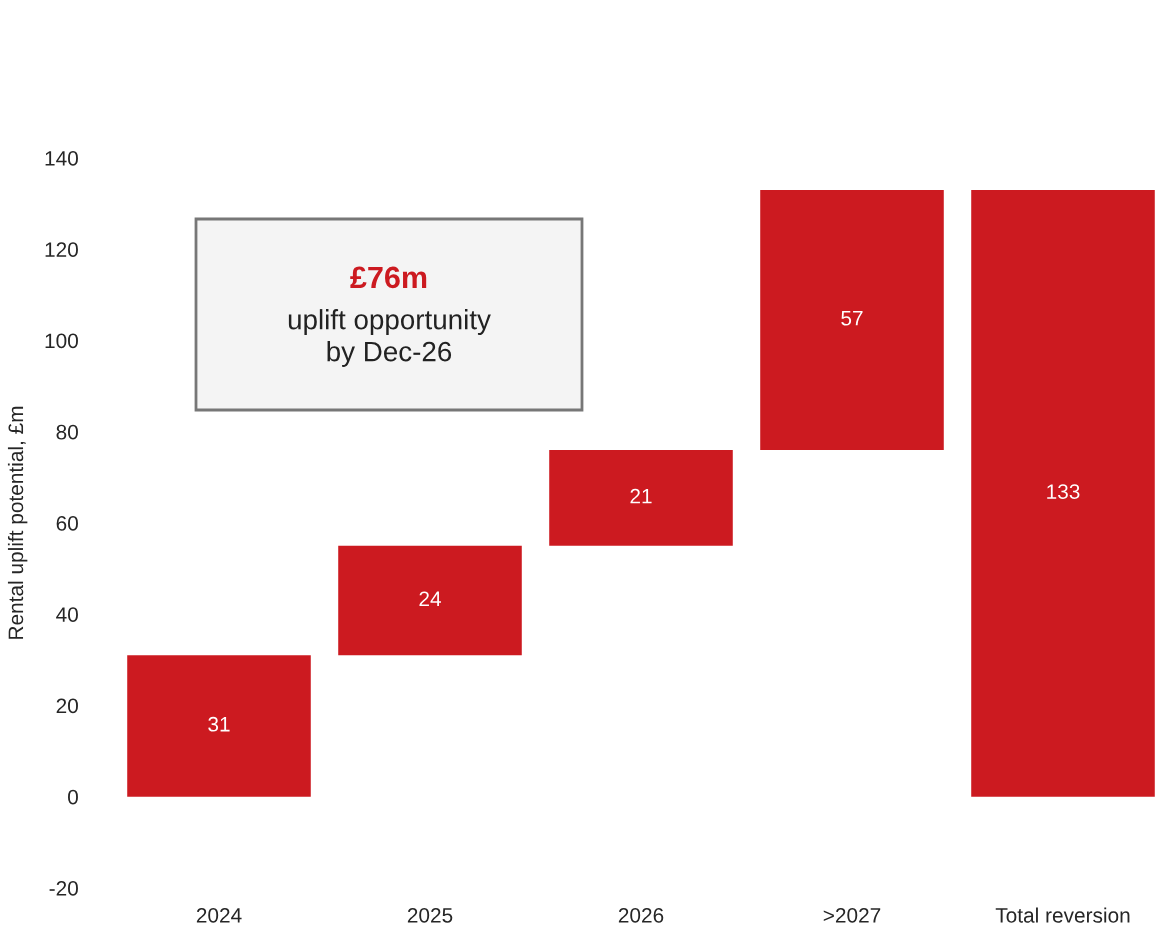  Describe the element at coordinates (67, 432) in the screenshot. I see `y-tick-label: 80` at that location.